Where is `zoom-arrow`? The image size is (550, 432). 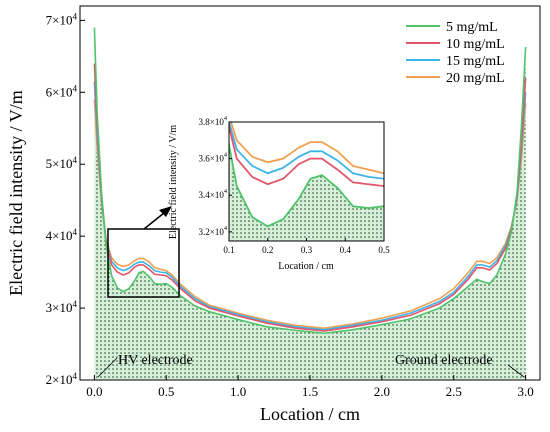
zoom-arrow is located at coordinates (154, 221).